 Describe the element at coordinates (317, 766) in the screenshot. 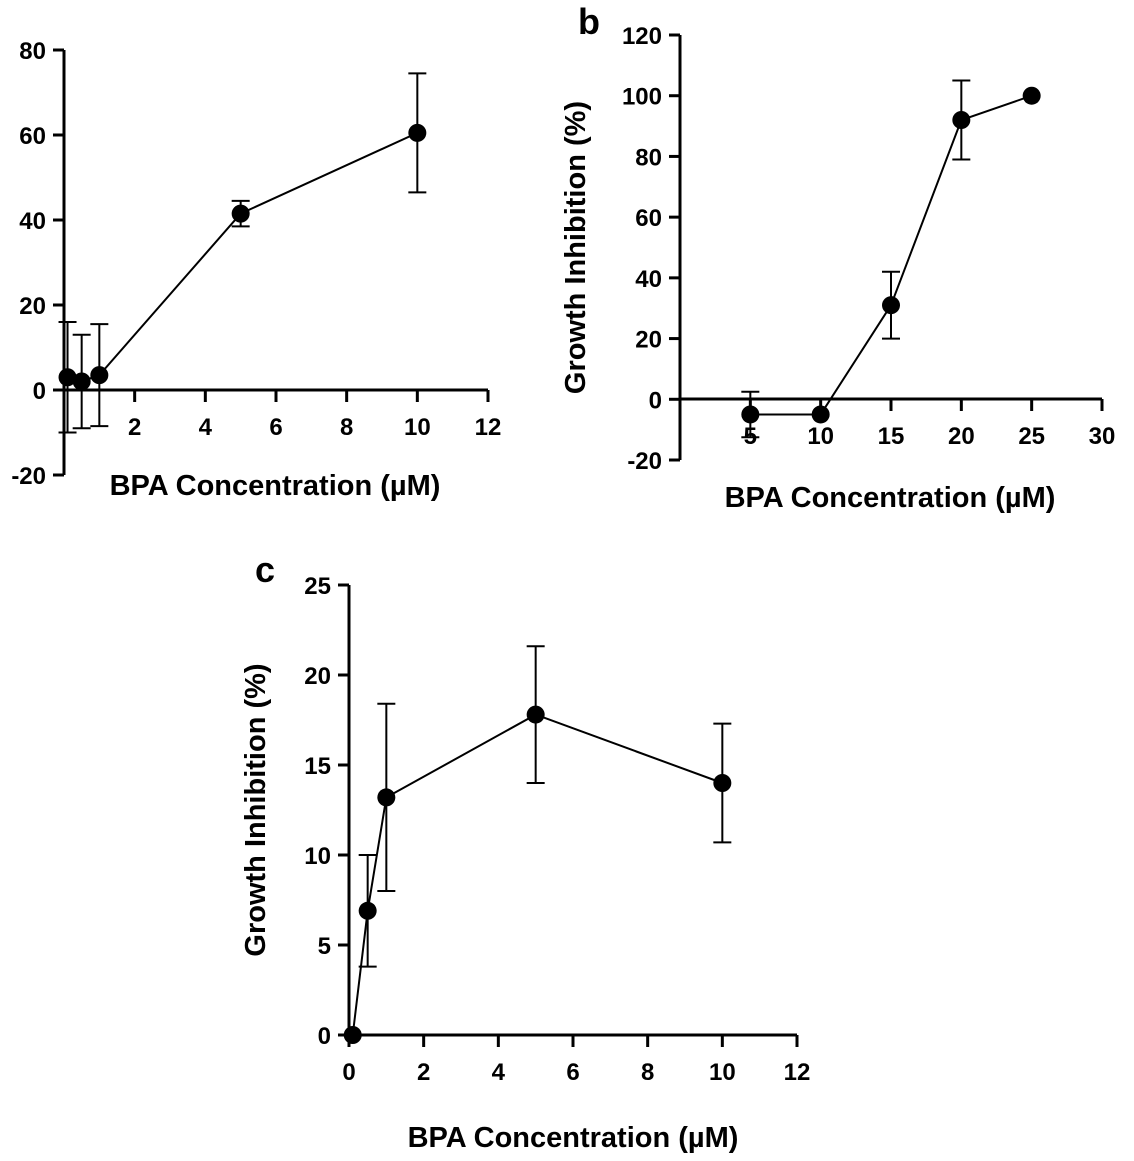

I see `y-tick-label-c: 15` at that location.